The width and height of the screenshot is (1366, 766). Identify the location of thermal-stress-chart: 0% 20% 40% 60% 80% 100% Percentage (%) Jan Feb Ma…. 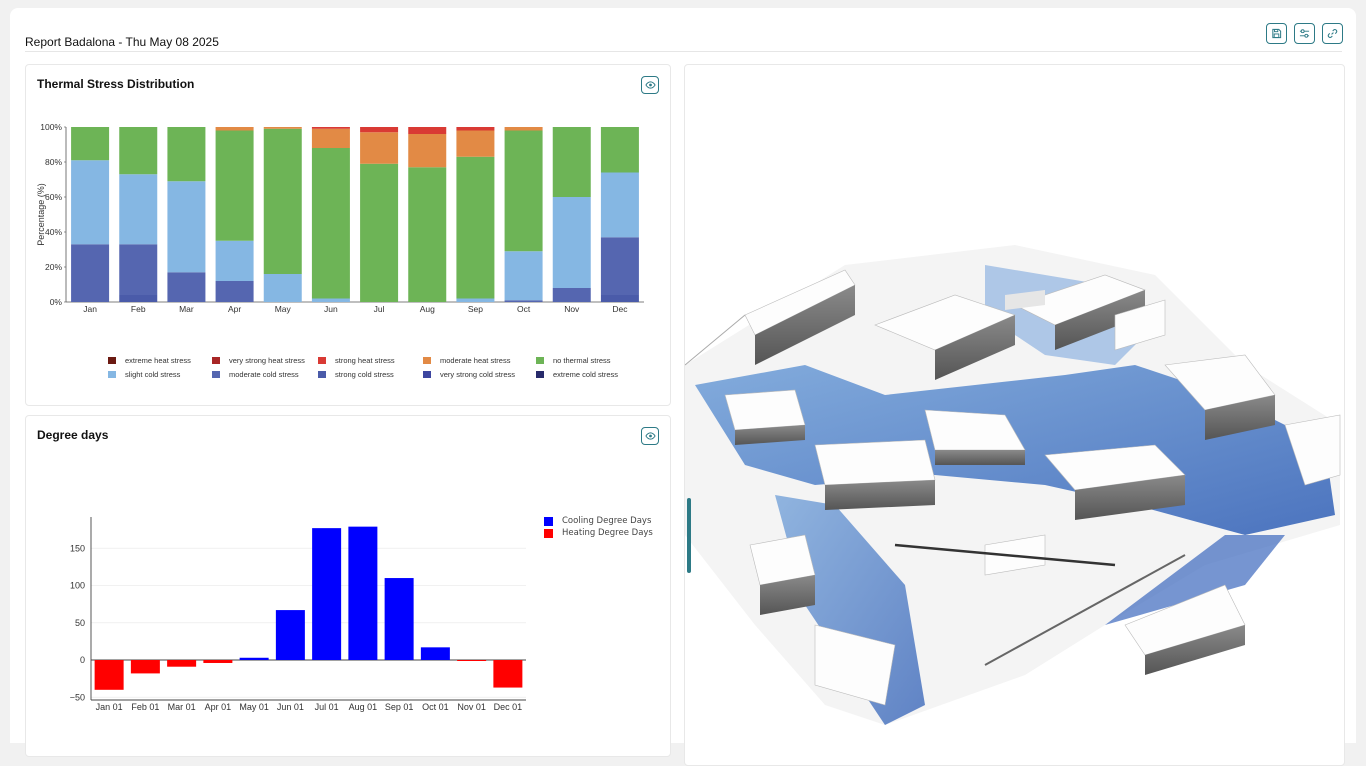
(340, 218).